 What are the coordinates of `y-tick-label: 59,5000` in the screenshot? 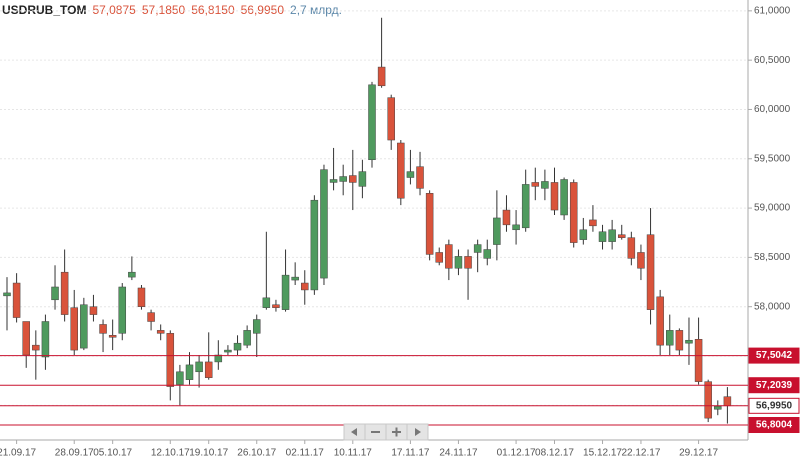 It's located at (772, 158).